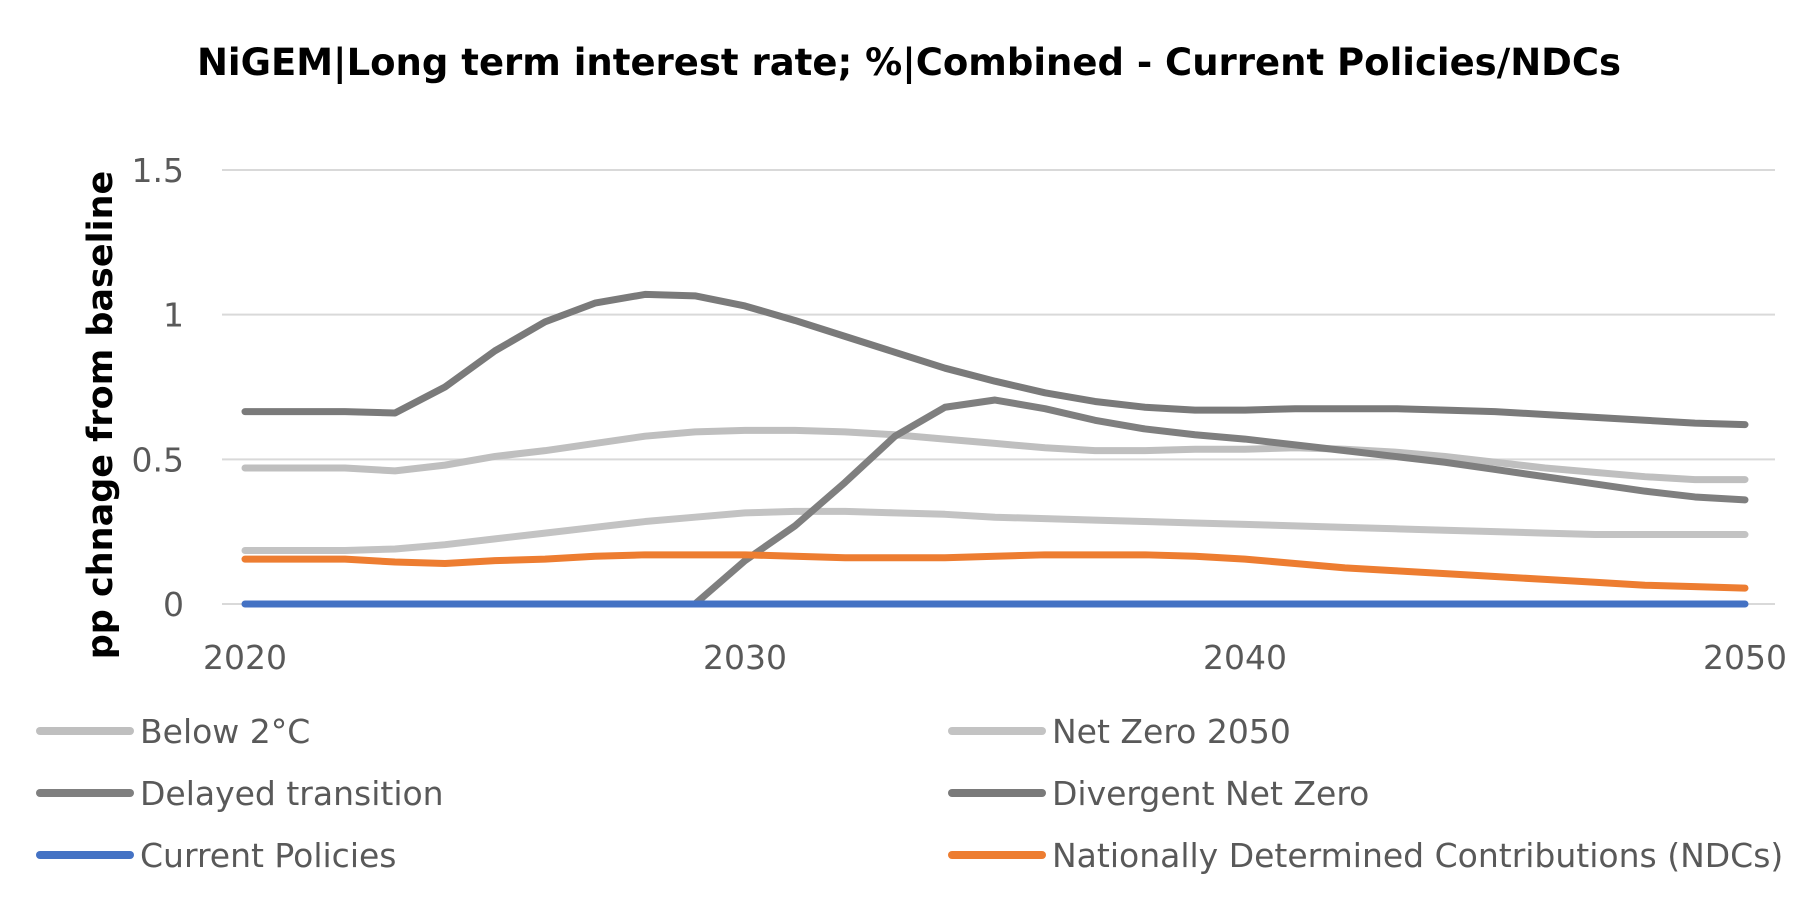 This screenshot has width=1819, height=909. Describe the element at coordinates (1245, 657) in the screenshot. I see `x-tick-label: 2040` at that location.